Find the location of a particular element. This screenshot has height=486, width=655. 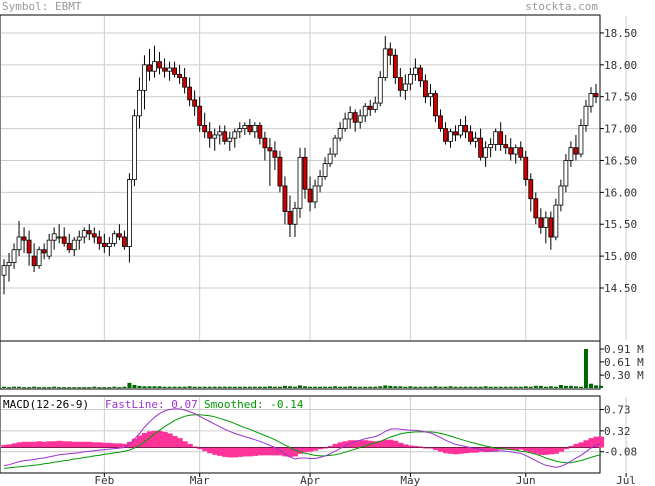

macd-lines is located at coordinates (302, 438).